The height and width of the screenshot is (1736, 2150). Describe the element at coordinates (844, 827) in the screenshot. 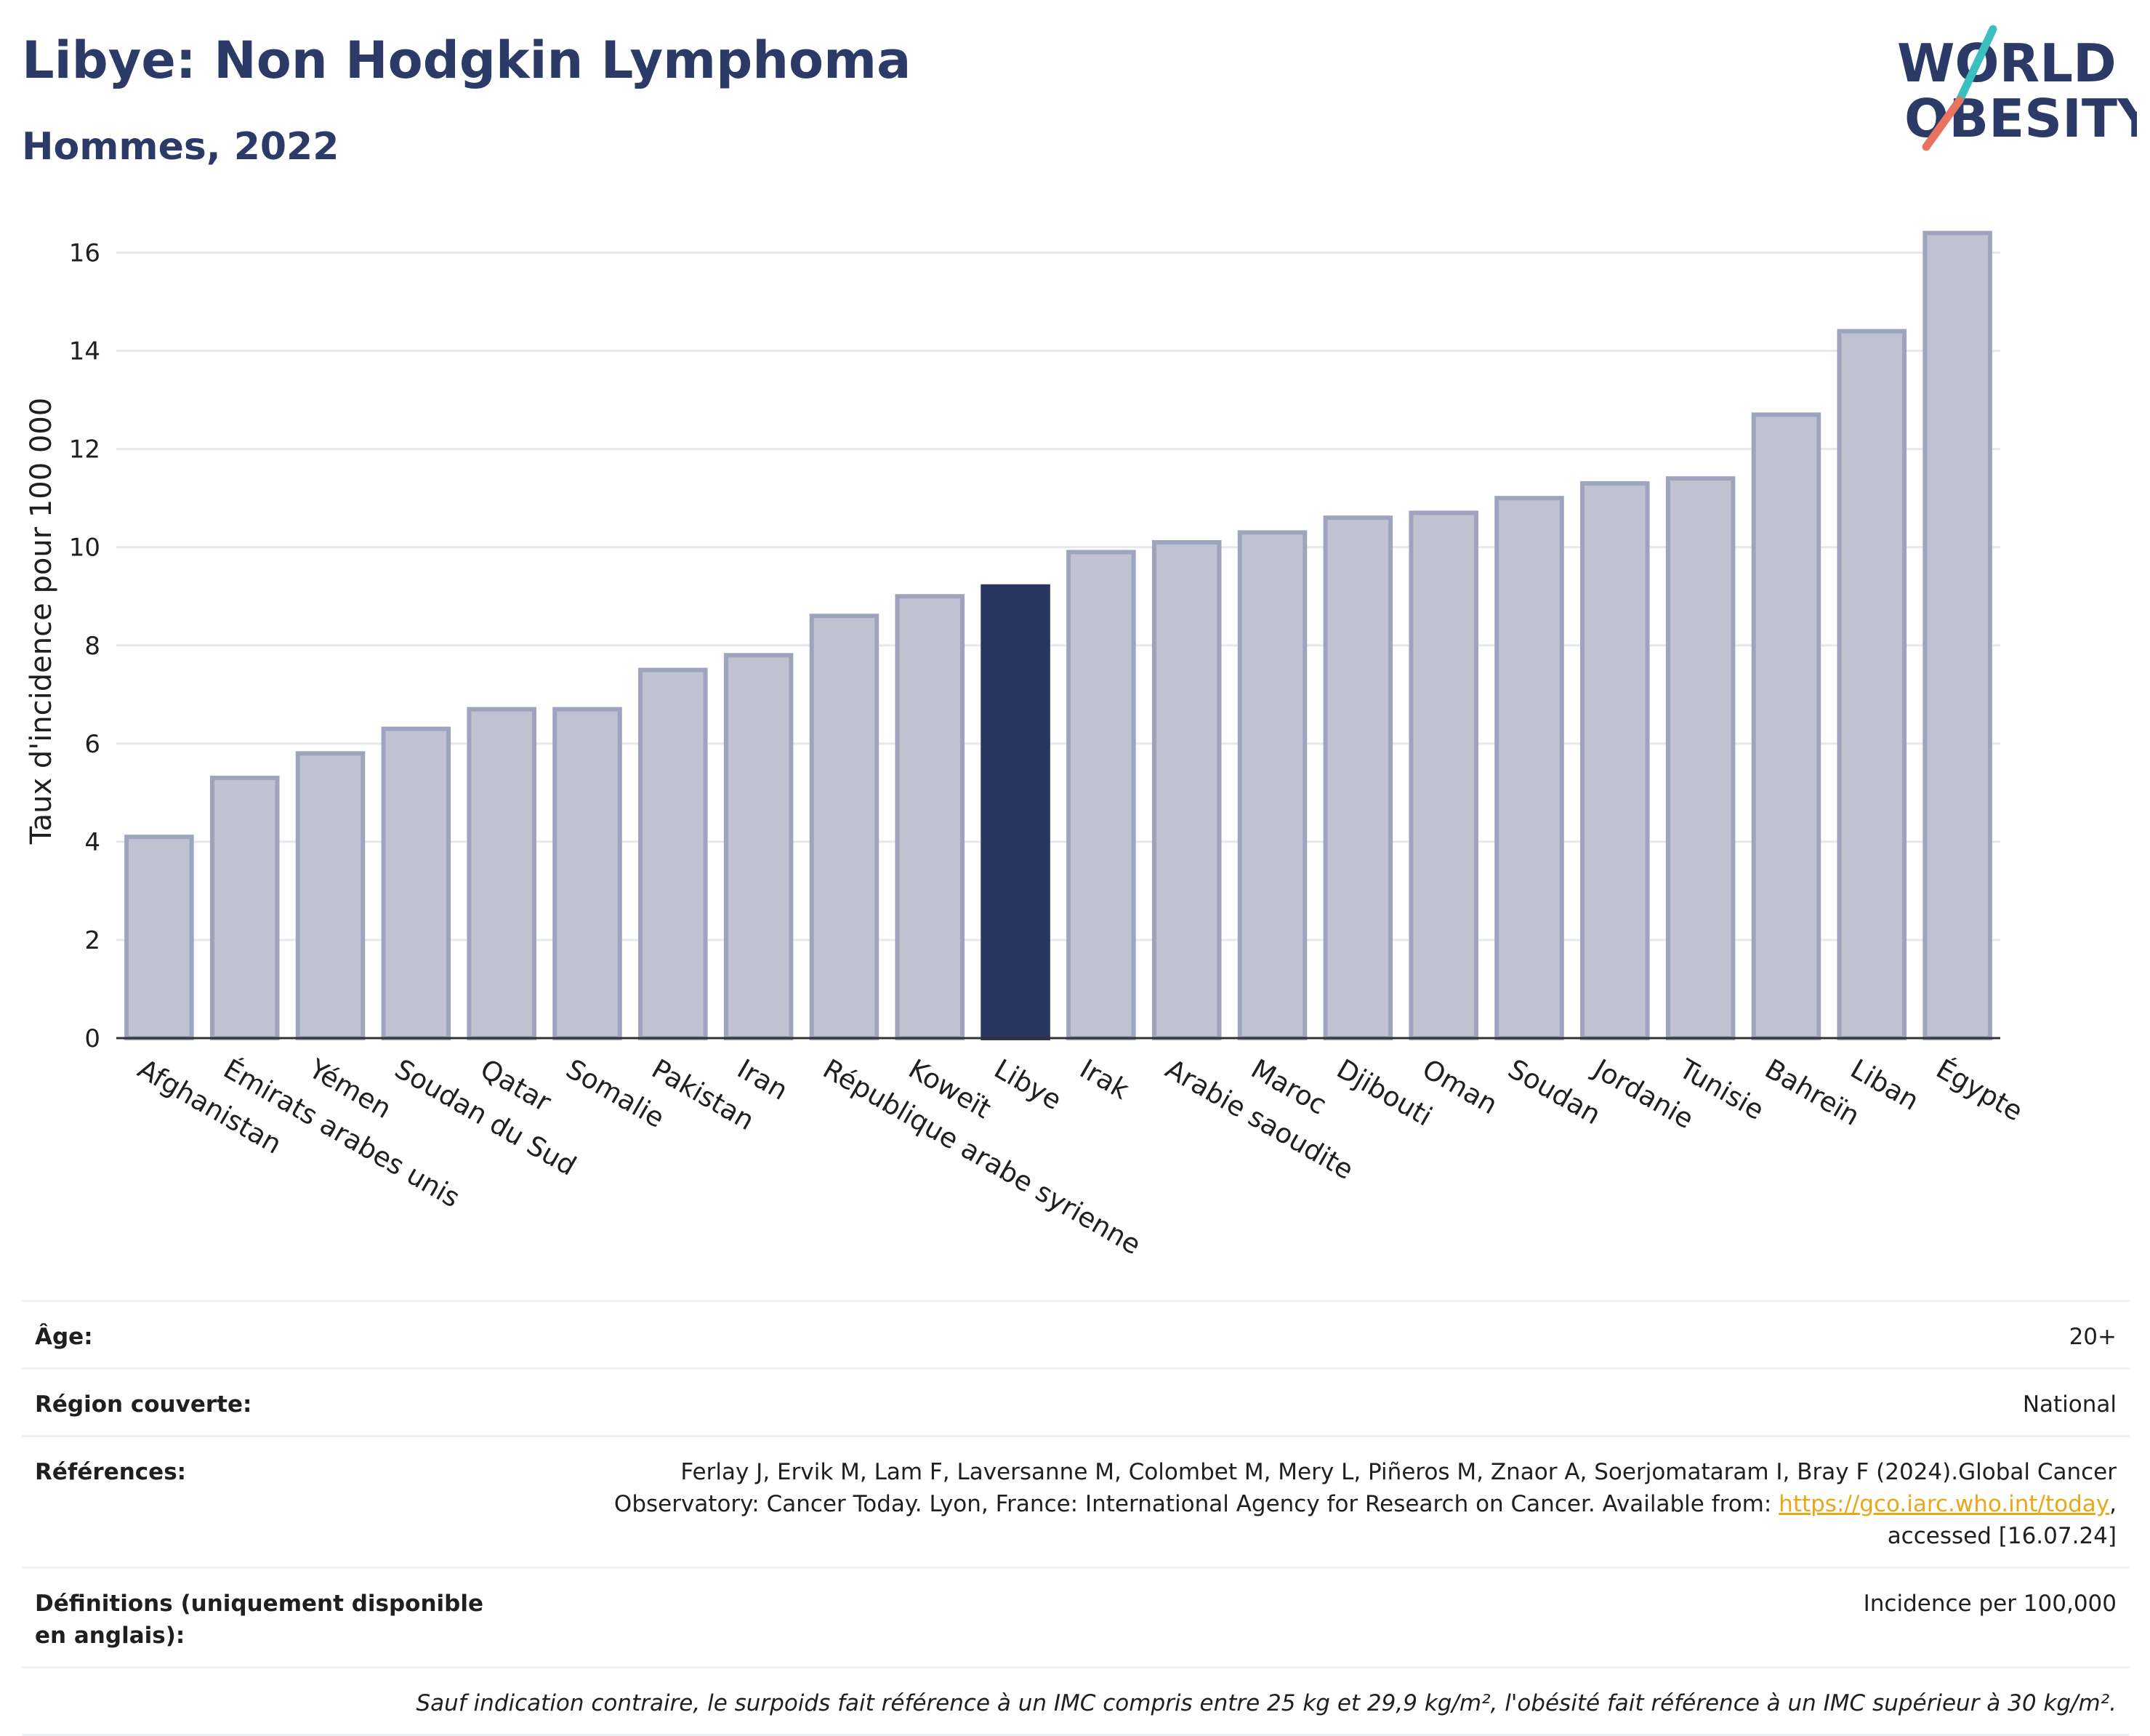

I see `bar-république-arabe-syrienne` at that location.